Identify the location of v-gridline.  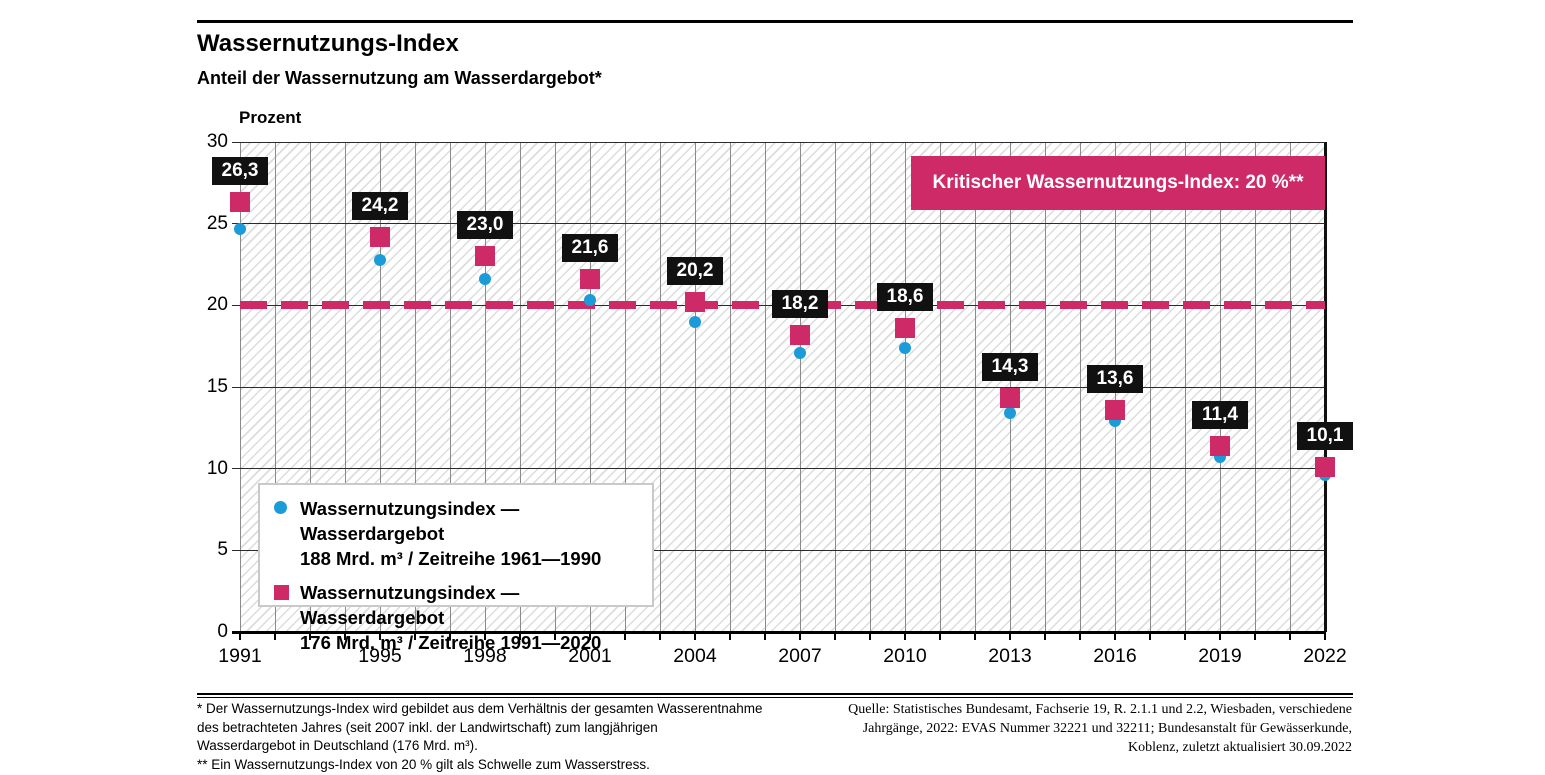
(1325, 387).